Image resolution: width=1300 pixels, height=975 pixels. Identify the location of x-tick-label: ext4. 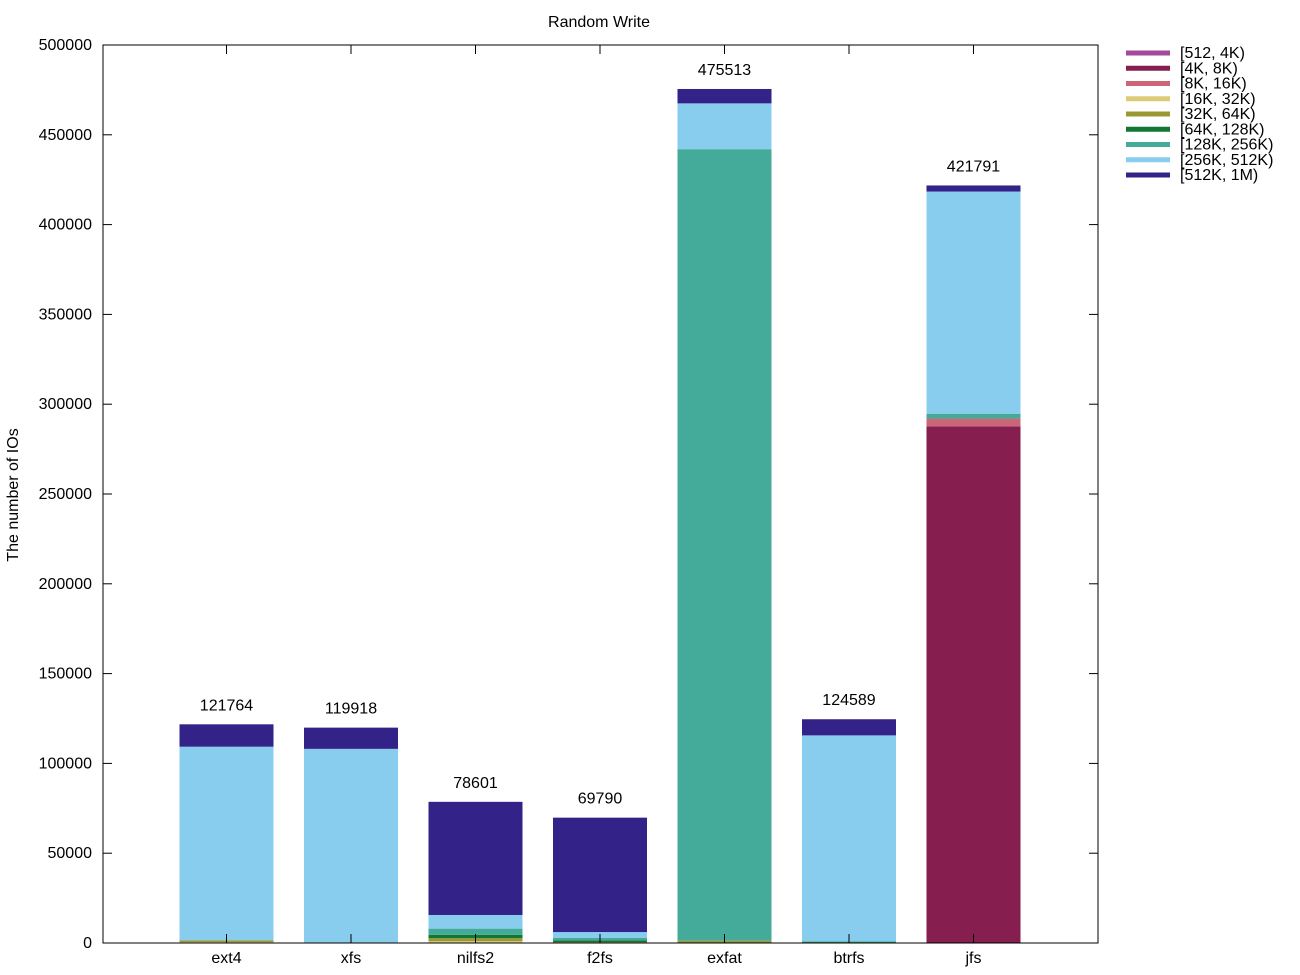
(226, 958).